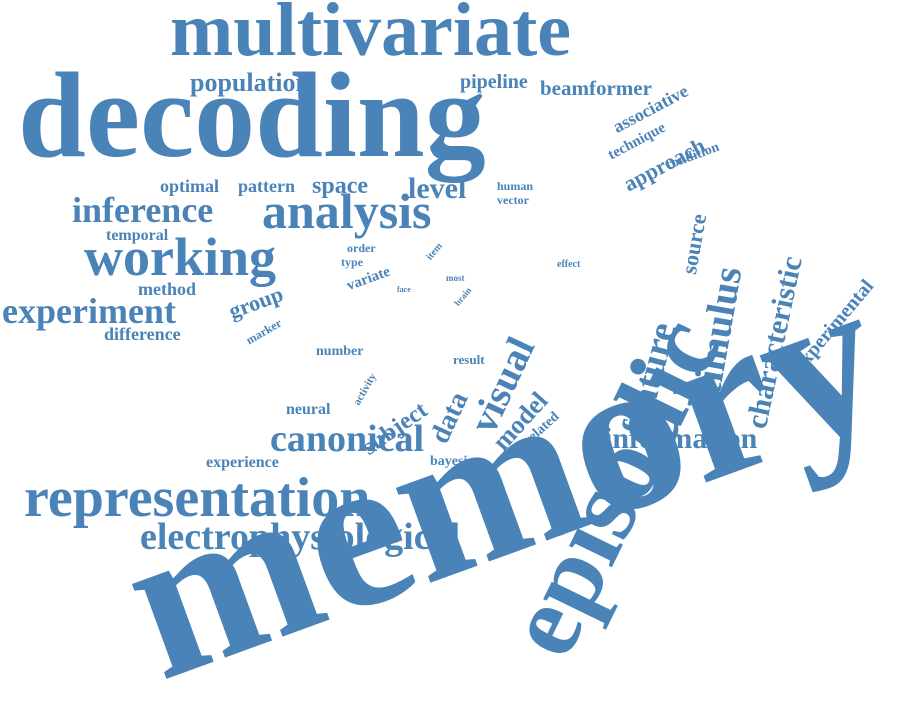 Image resolution: width=900 pixels, height=726 pixels. What do you see at coordinates (347, 211) in the screenshot?
I see `word-analysis: analysis` at bounding box center [347, 211].